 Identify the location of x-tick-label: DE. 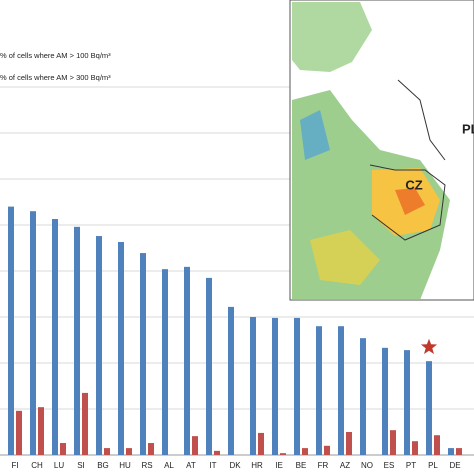
(454, 465).